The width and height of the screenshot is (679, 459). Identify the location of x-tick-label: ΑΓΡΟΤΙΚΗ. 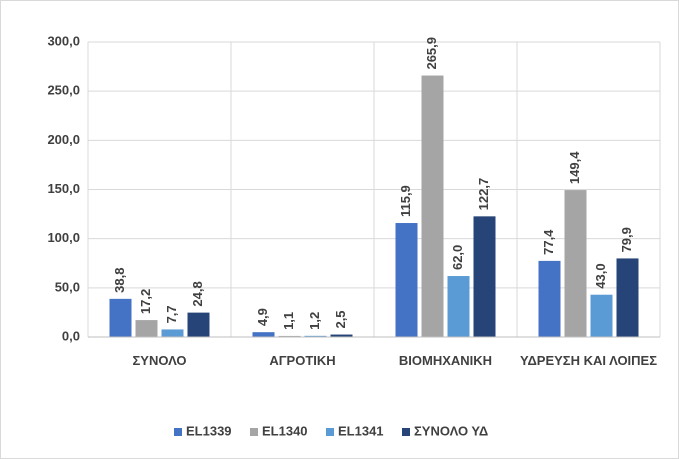
(302, 360).